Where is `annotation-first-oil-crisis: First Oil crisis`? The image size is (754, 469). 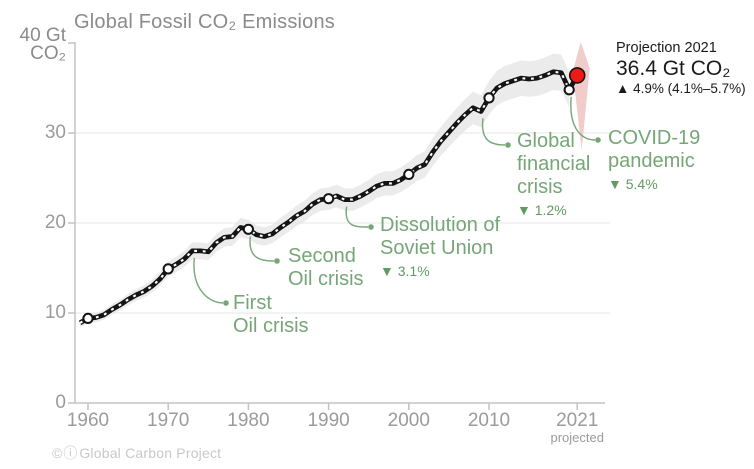
annotation-first-oil-crisis: First Oil crisis is located at coordinates (271, 315).